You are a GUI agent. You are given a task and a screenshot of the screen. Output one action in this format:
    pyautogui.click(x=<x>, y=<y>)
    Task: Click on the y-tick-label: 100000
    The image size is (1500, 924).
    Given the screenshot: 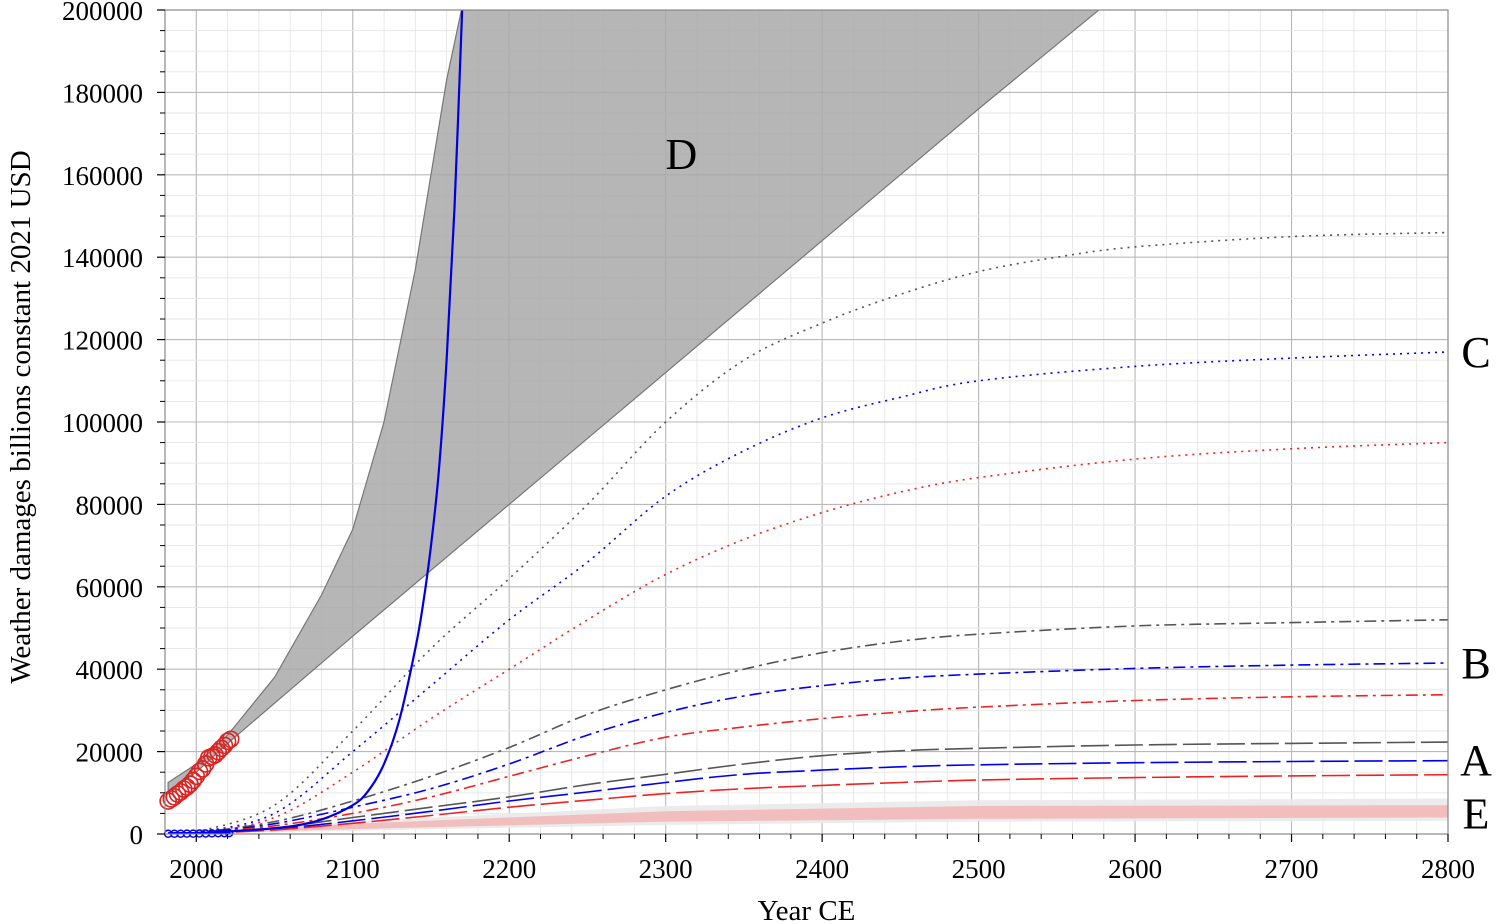 What is the action you would take?
    pyautogui.click(x=102, y=423)
    